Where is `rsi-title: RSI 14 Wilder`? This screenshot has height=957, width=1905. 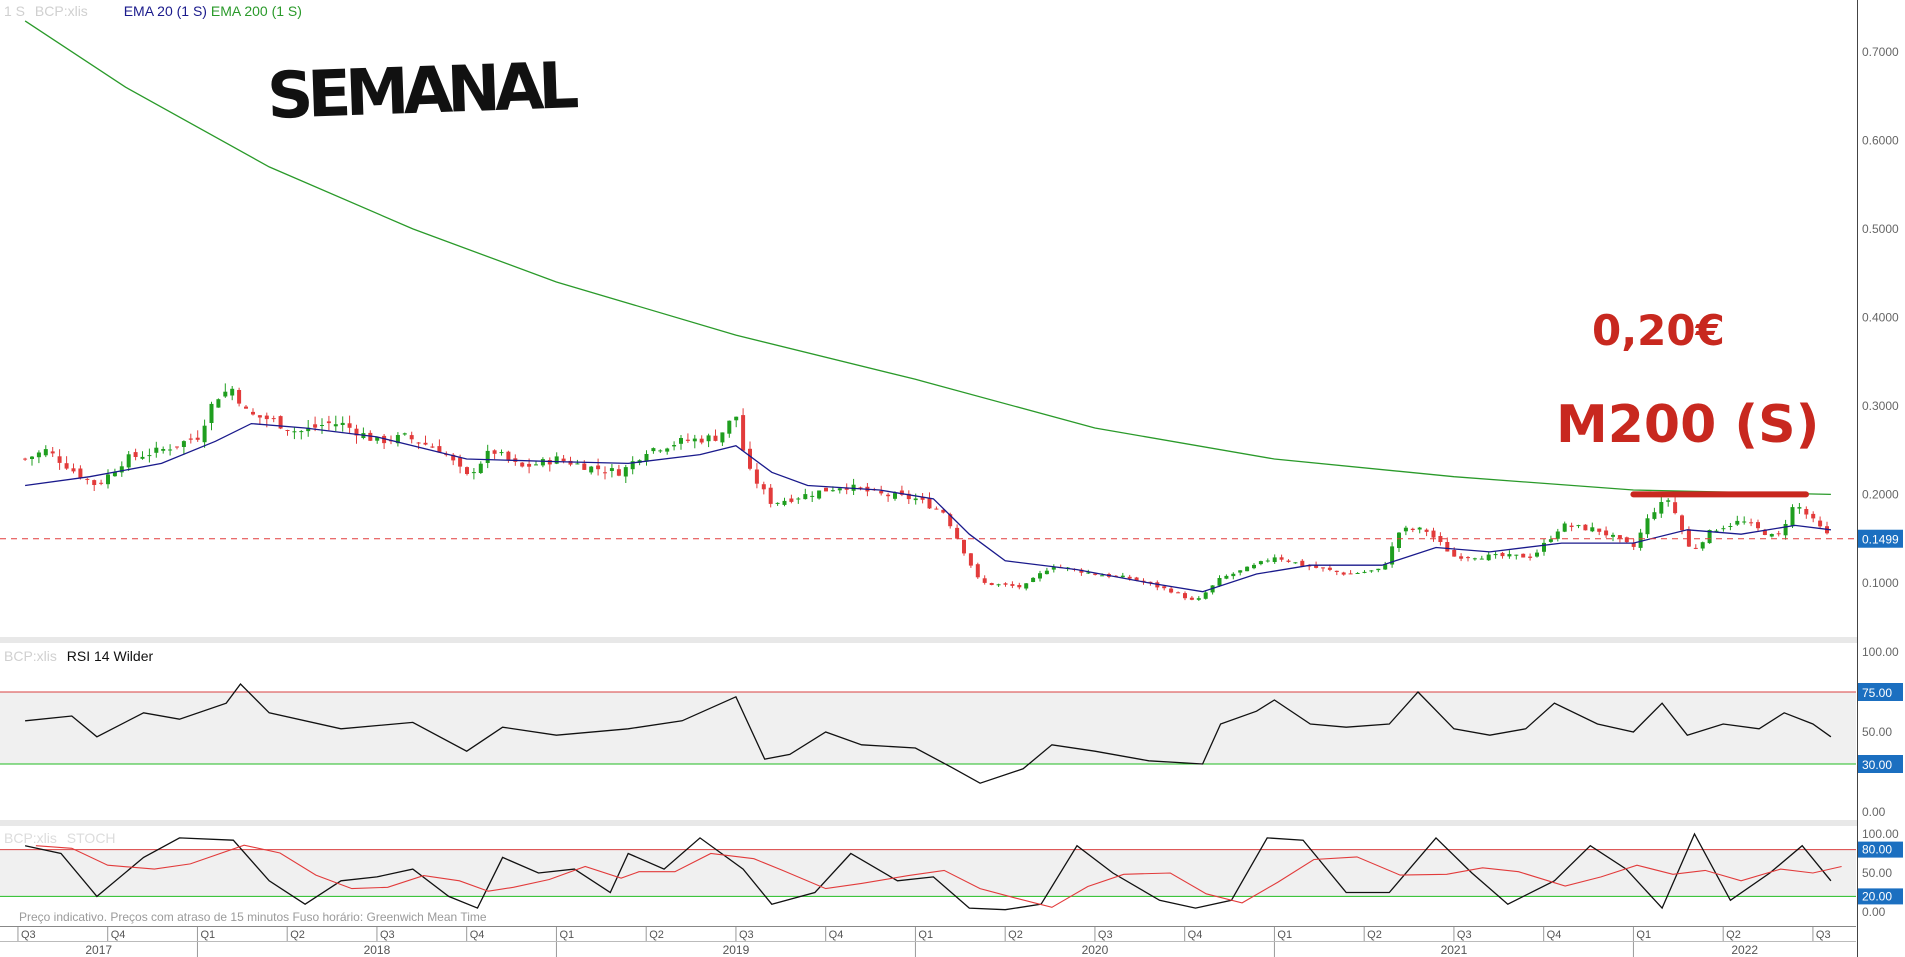
rsi-title: RSI 14 Wilder is located at coordinates (110, 656).